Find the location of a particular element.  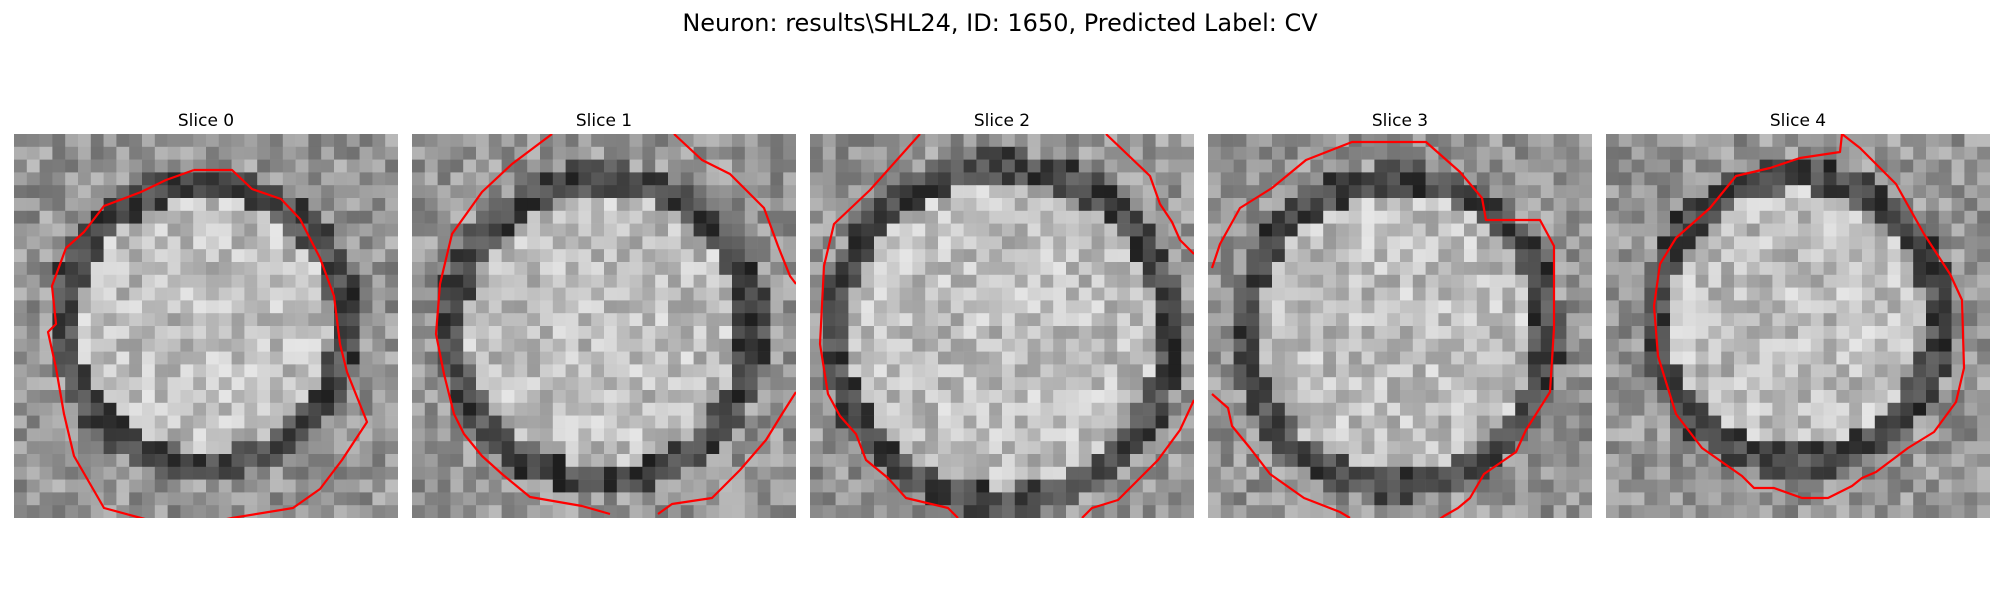

slice-panel-4: Slice 4 is located at coordinates (1798, 314).